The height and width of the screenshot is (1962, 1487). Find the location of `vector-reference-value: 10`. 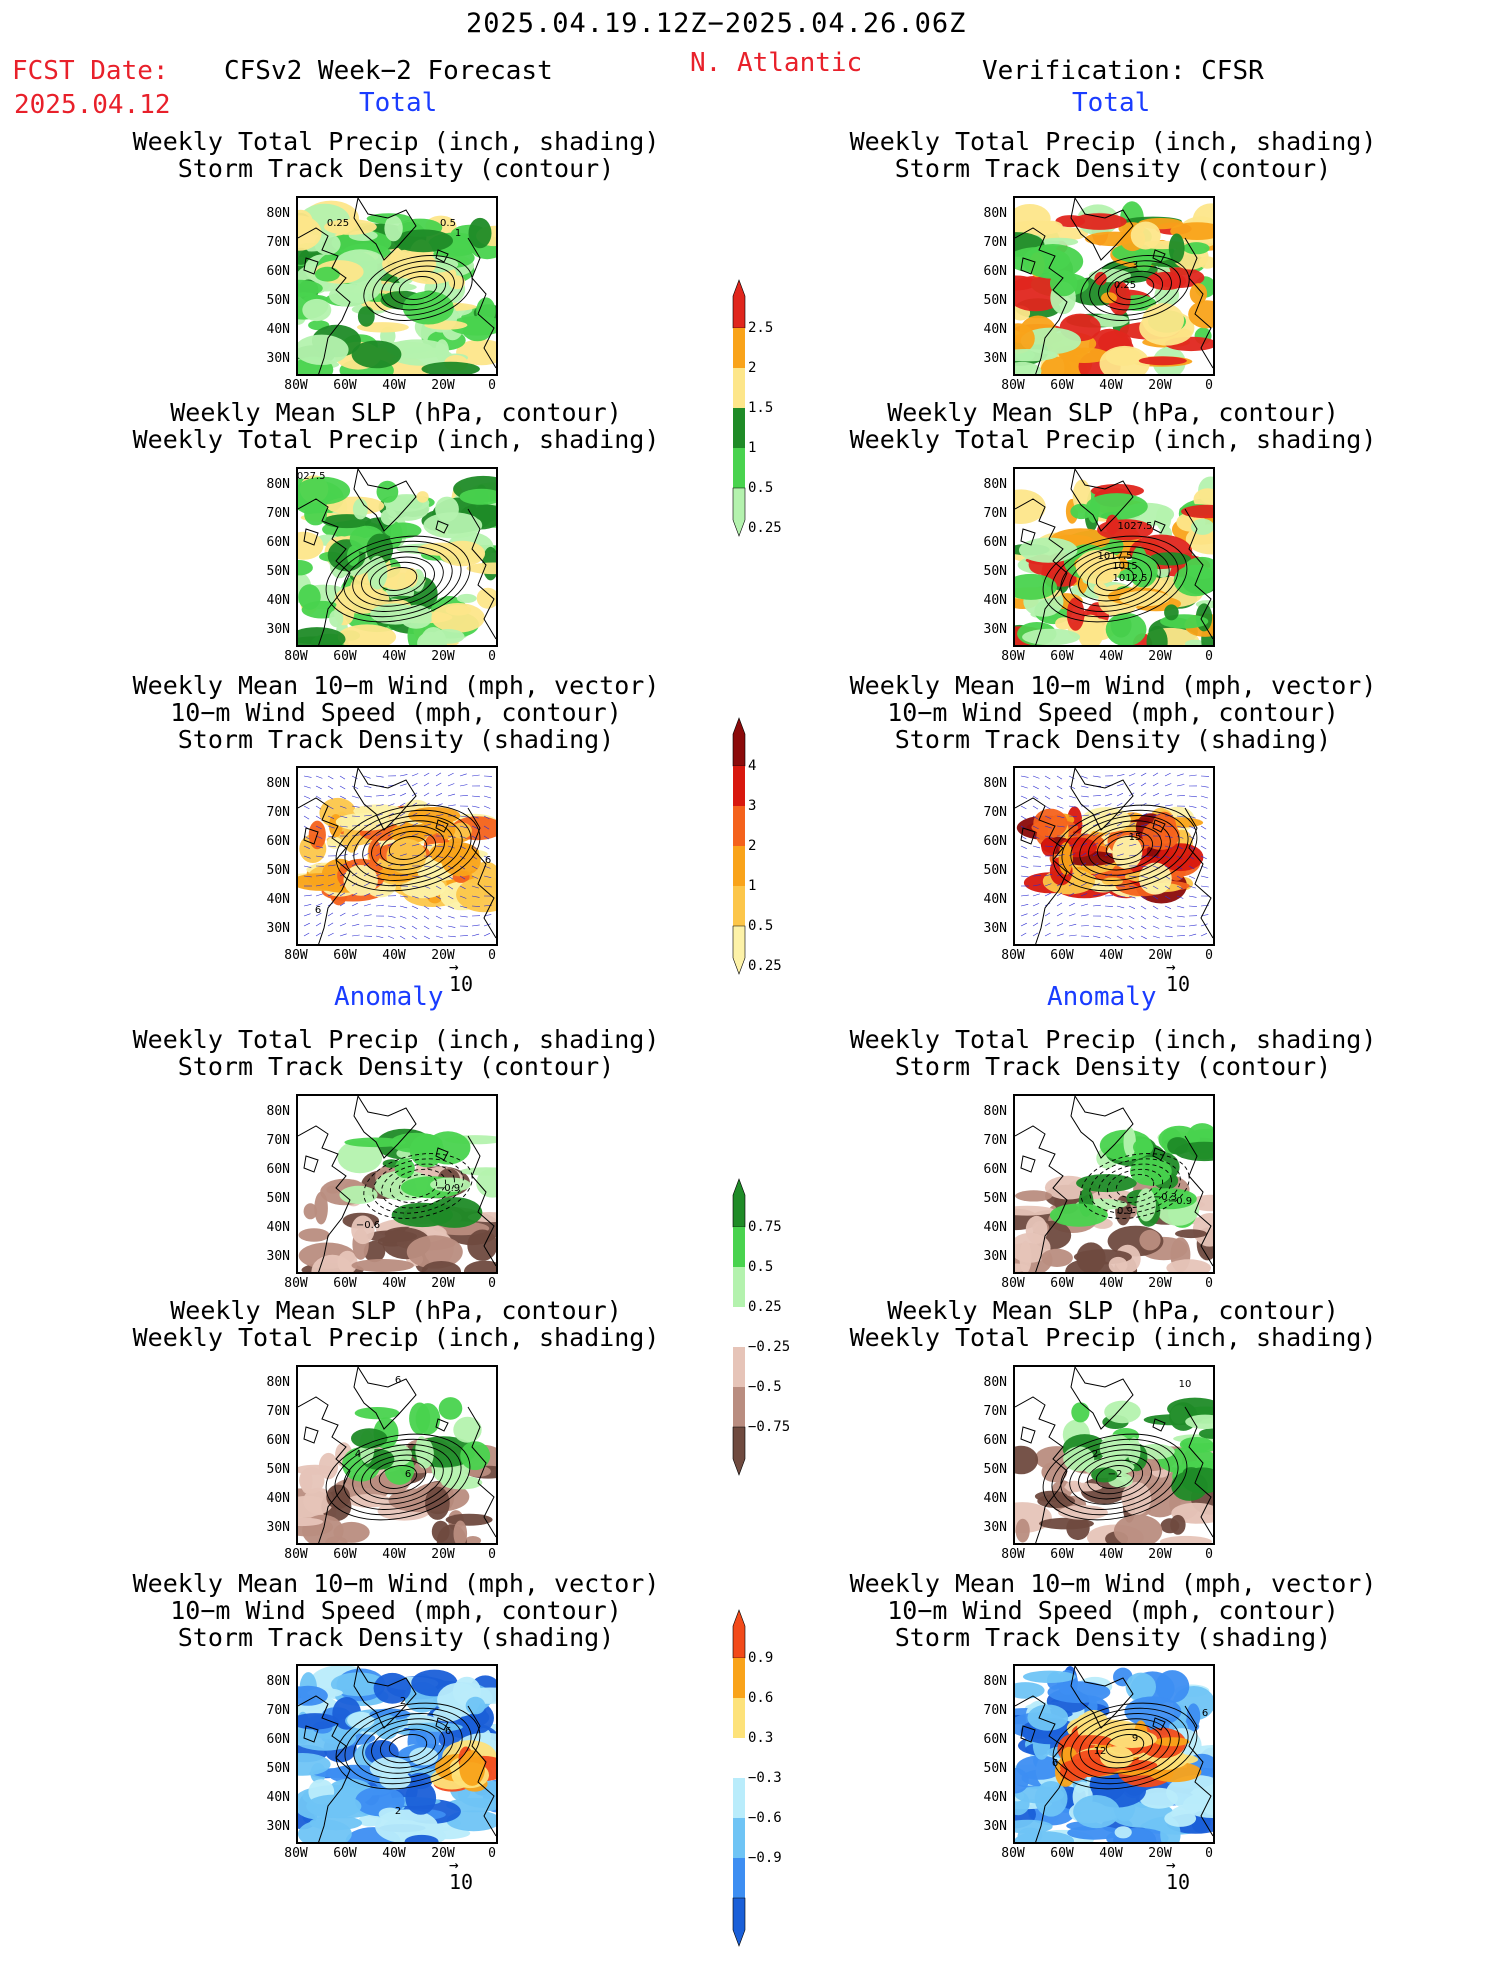

vector-reference-value: 10 is located at coordinates (1178, 1882).